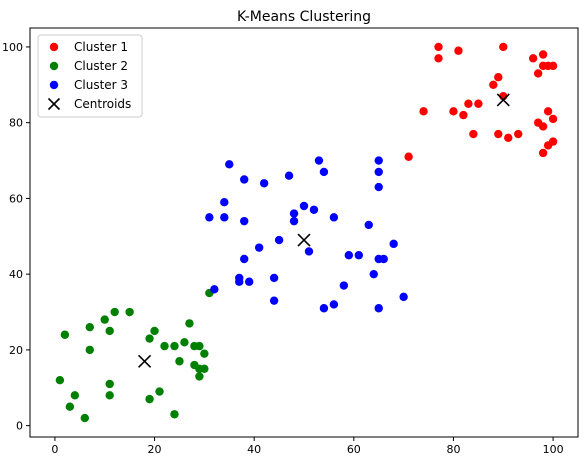 Image resolution: width=586 pixels, height=458 pixels. What do you see at coordinates (254, 449) in the screenshot?
I see `x-tick-label: 40` at bounding box center [254, 449].